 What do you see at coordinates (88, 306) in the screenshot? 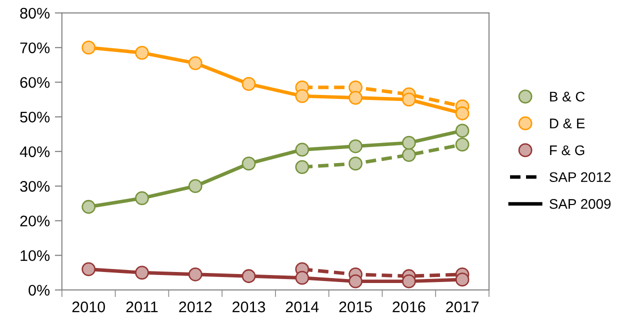
I see `x-tick-label: 2010` at bounding box center [88, 306].